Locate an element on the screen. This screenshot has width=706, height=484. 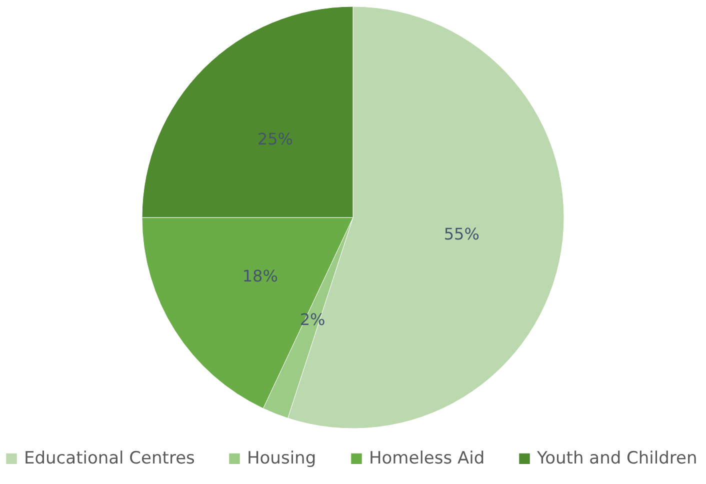
legend-label: Youth and Children is located at coordinates (617, 458).